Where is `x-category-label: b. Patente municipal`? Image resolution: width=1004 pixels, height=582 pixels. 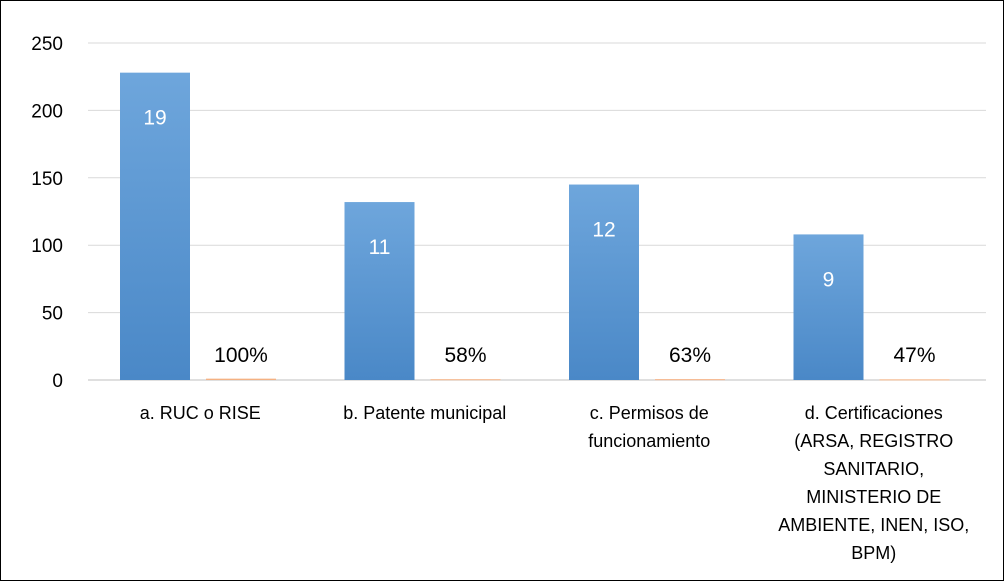
x-category-label: b. Patente municipal is located at coordinates (424, 413).